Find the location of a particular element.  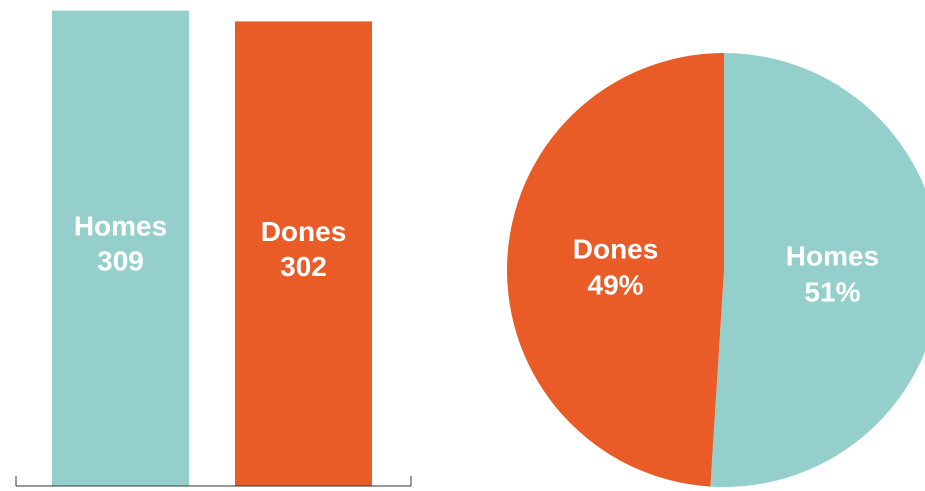

bar-homes is located at coordinates (120, 248).